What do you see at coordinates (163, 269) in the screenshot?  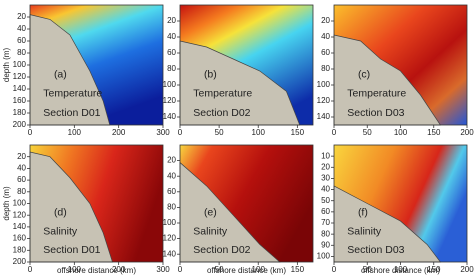 I see `x-tick-label: 300` at bounding box center [163, 269].